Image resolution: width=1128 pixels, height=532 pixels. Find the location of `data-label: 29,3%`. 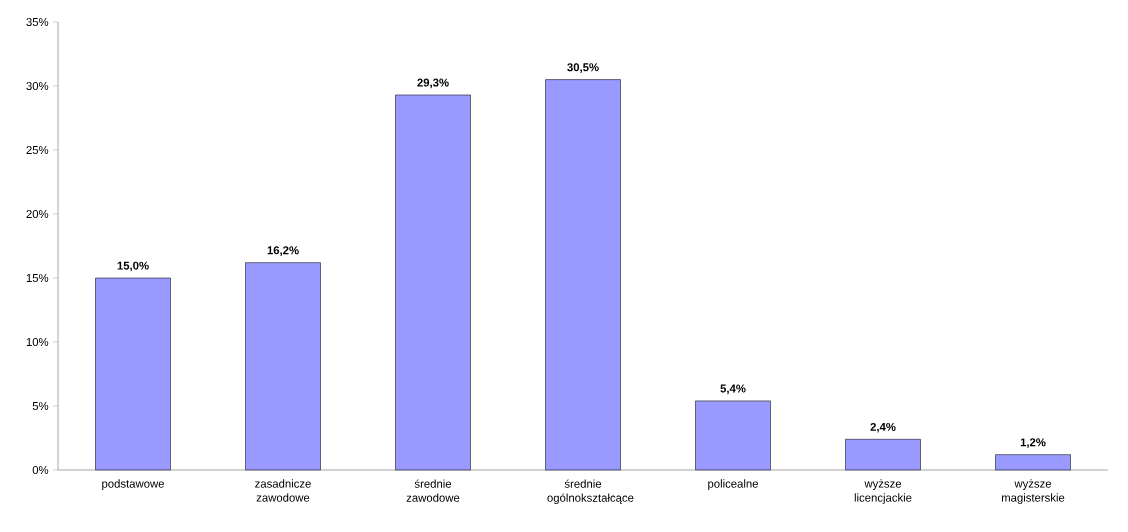

data-label: 29,3% is located at coordinates (433, 83).